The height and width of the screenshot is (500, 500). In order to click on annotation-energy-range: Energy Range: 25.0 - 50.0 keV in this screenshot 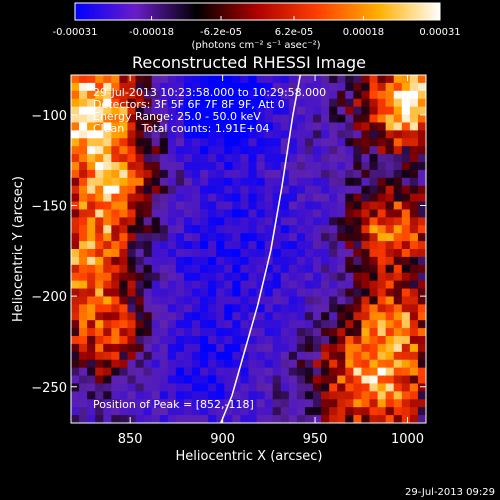, I will do `click(177, 116)`.